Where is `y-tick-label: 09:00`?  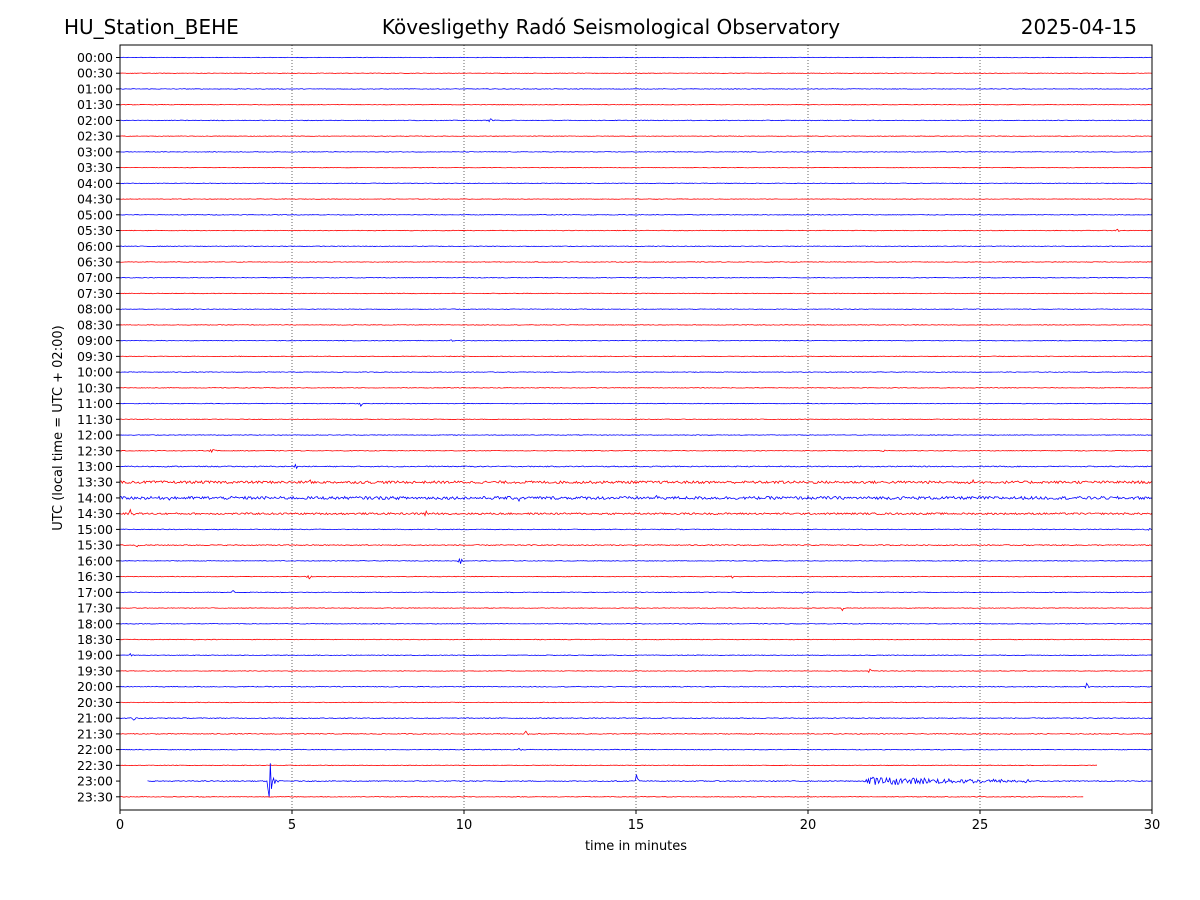 y-tick-label: 09:00 is located at coordinates (95, 340).